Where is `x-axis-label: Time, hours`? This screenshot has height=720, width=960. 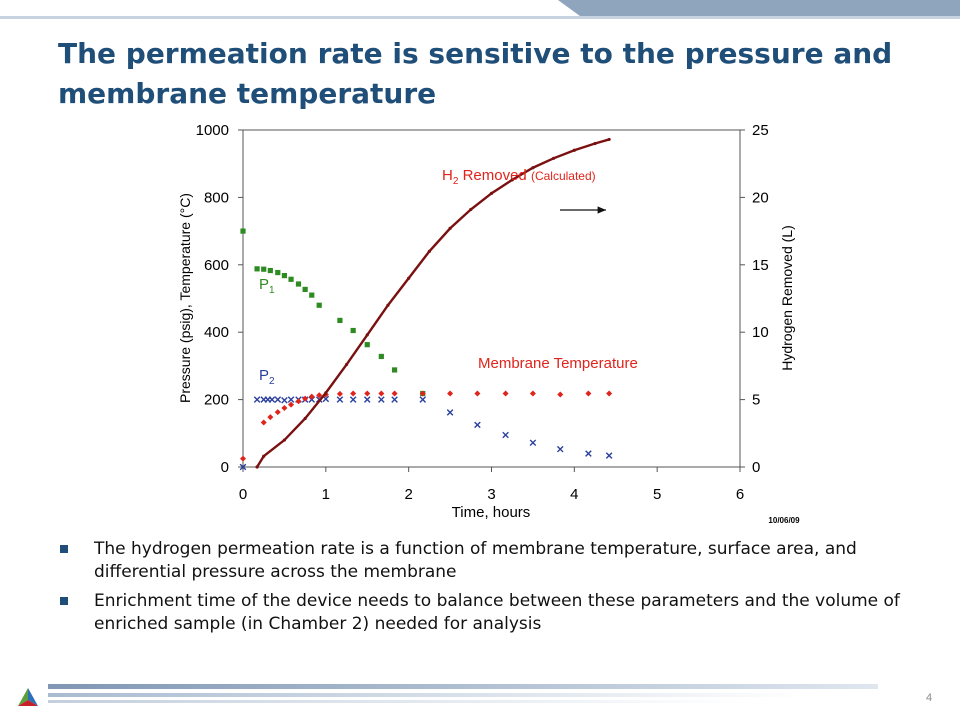 x-axis-label: Time, hours is located at coordinates (491, 512).